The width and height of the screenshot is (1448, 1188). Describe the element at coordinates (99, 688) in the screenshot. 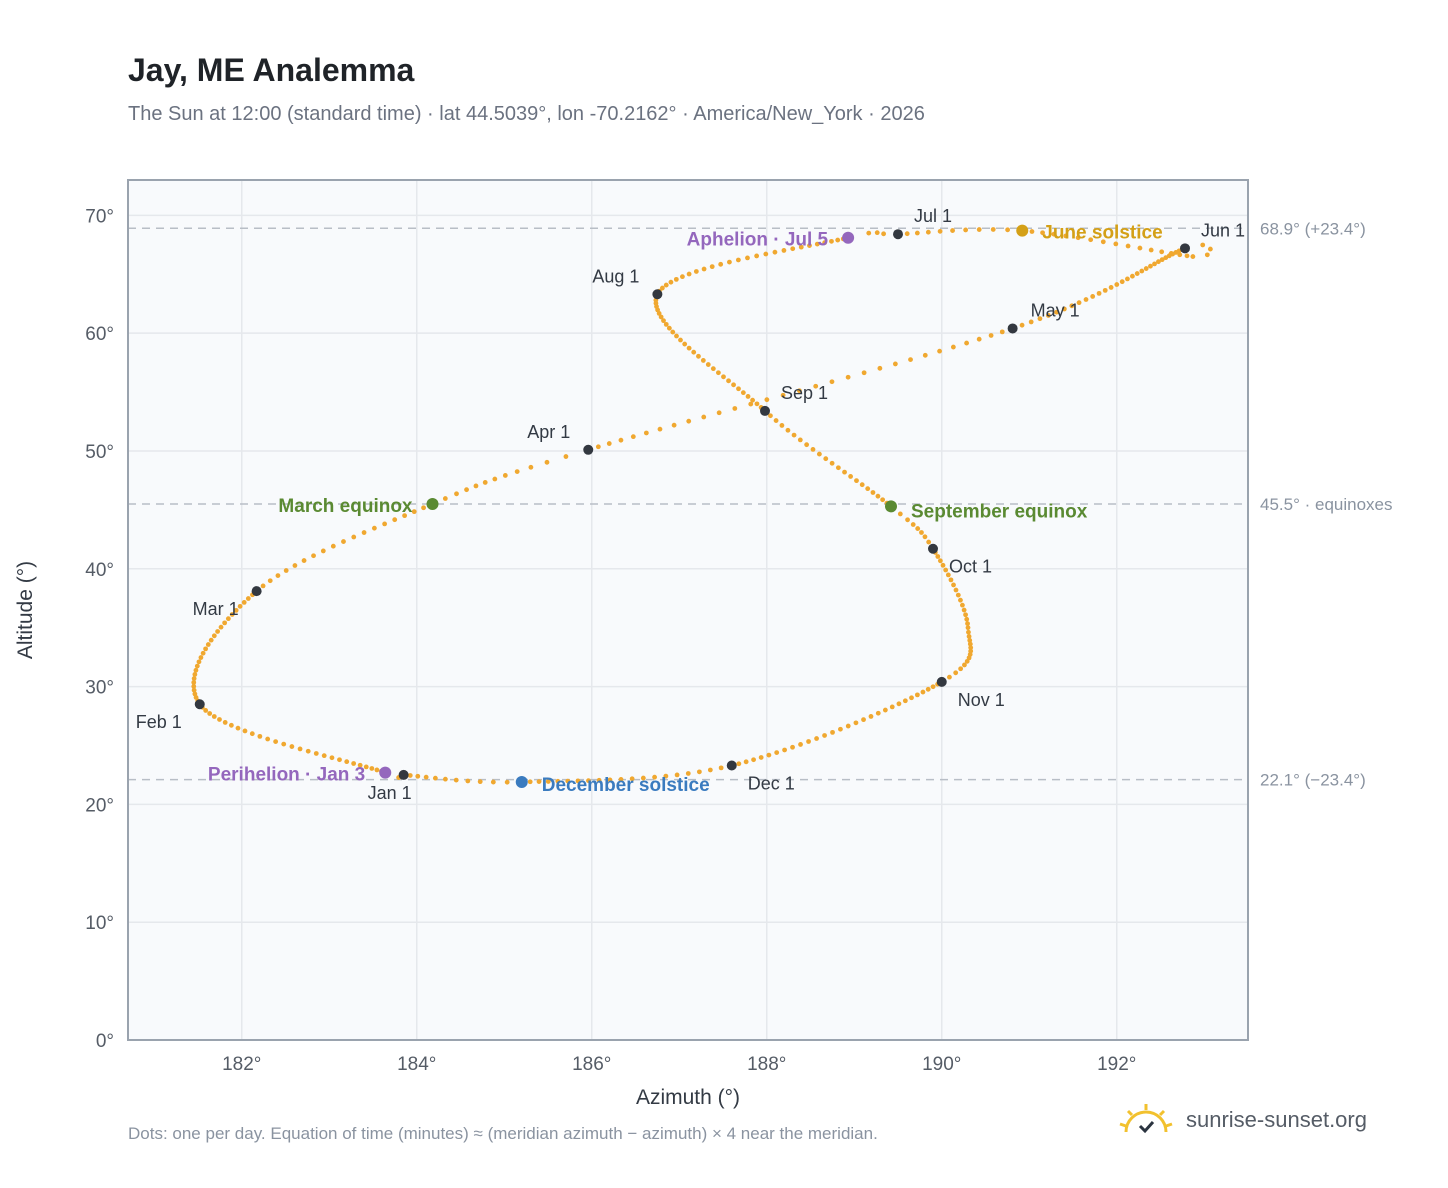

I see `y-tick-label: 30°` at that location.